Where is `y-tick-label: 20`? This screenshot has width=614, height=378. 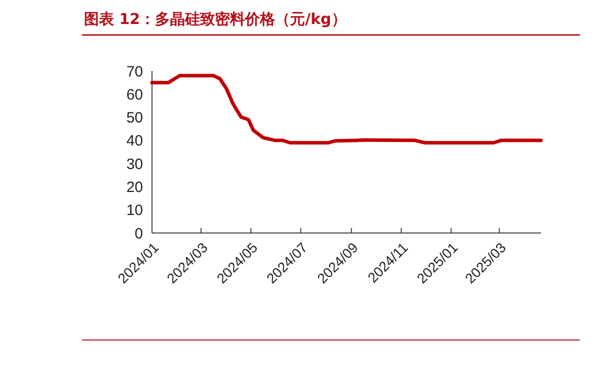
y-tick-label: 20 is located at coordinates (134, 187).